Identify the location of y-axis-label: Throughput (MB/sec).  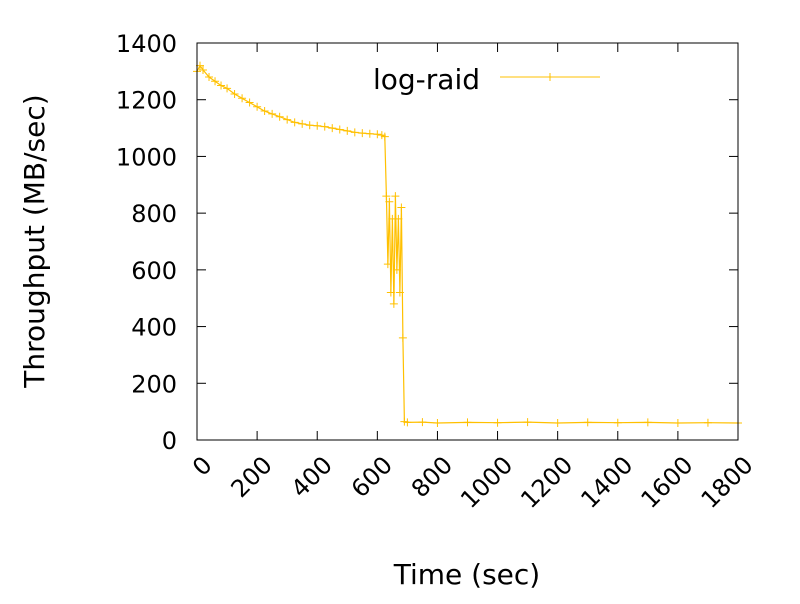
(34, 241).